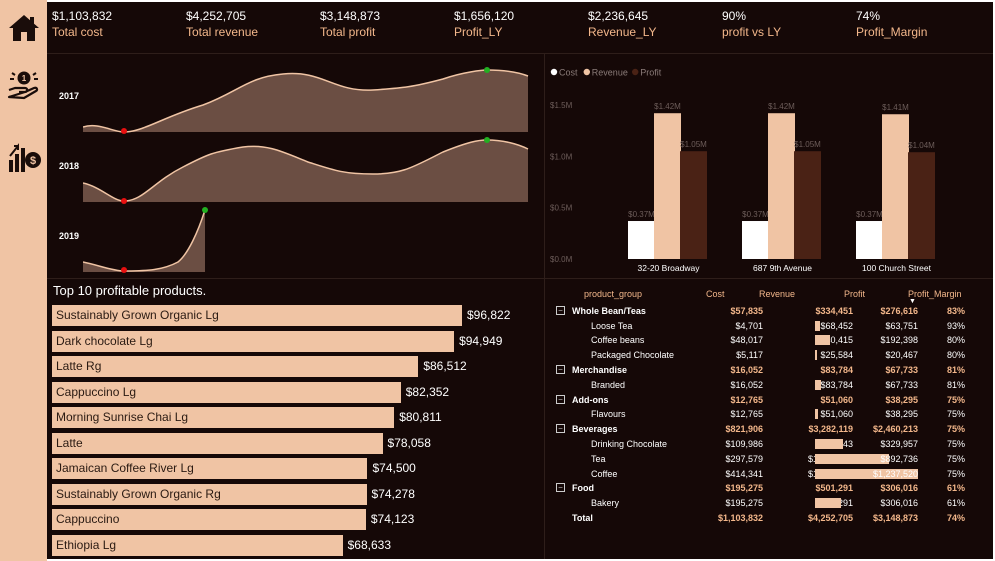  What do you see at coordinates (138, 493) in the screenshot?
I see `product-label: Sustainably Grown Organic Rg` at bounding box center [138, 493].